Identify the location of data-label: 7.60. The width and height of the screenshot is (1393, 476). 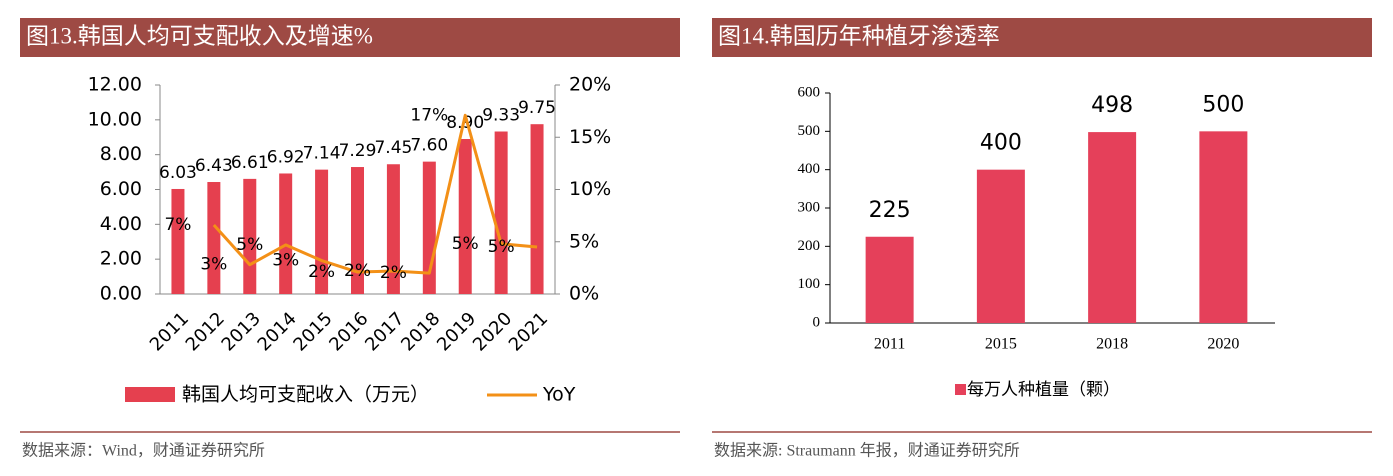
(429, 146).